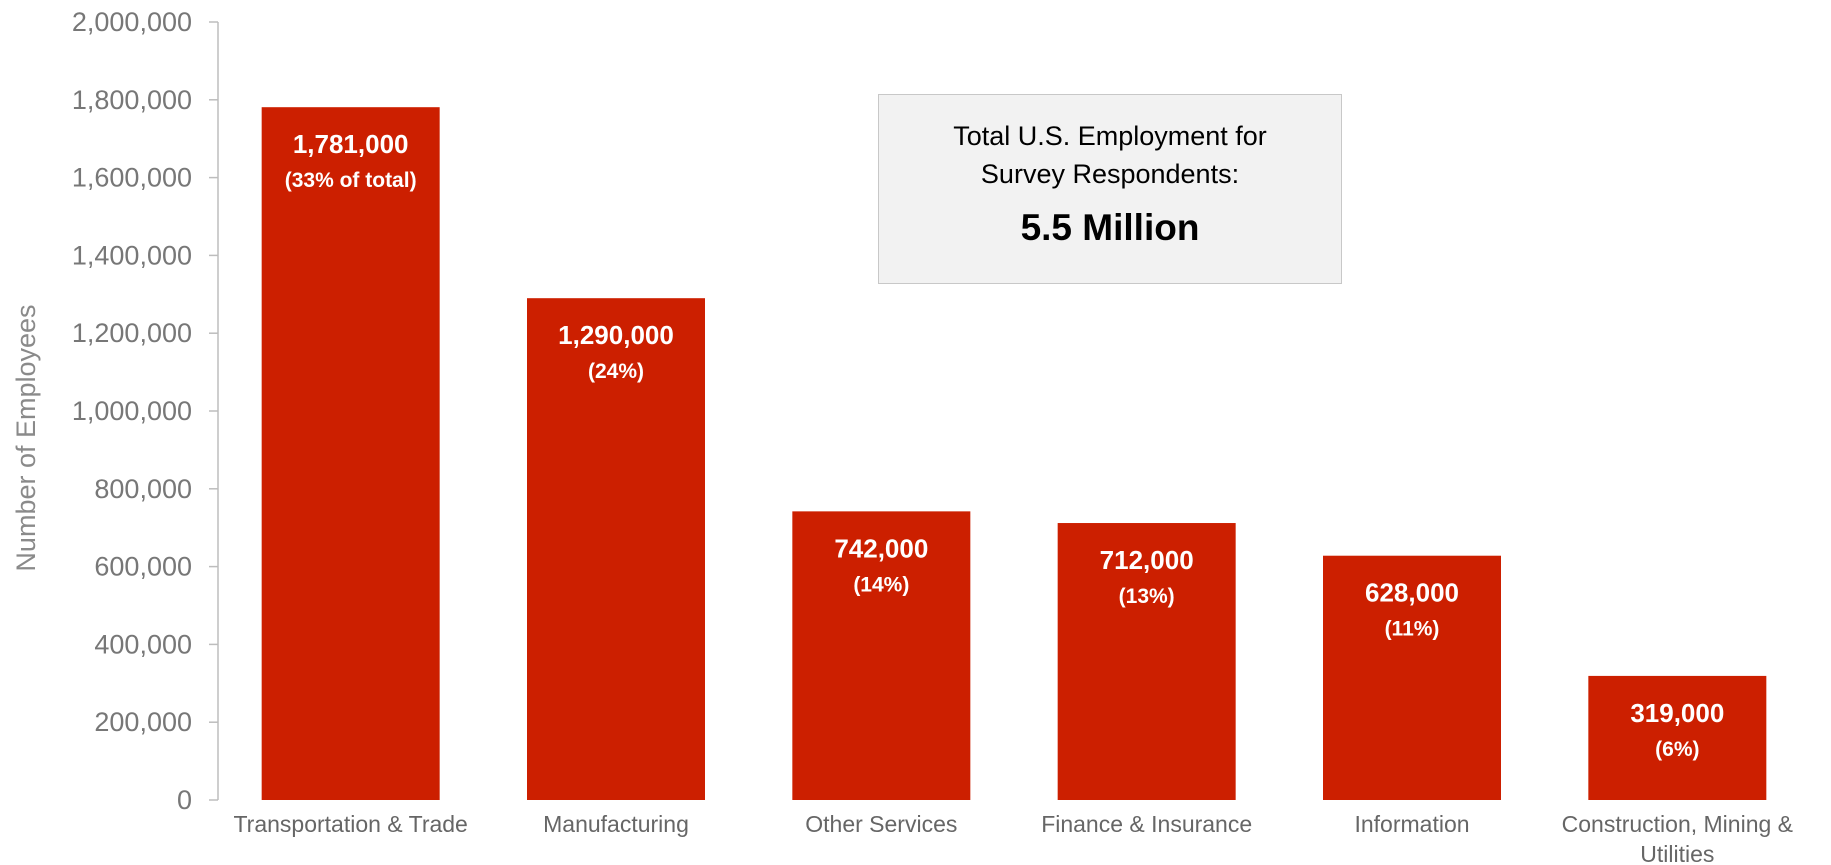 This screenshot has width=1831, height=865. Describe the element at coordinates (351, 144) in the screenshot. I see `bar-value-label: 1,781,000` at that location.